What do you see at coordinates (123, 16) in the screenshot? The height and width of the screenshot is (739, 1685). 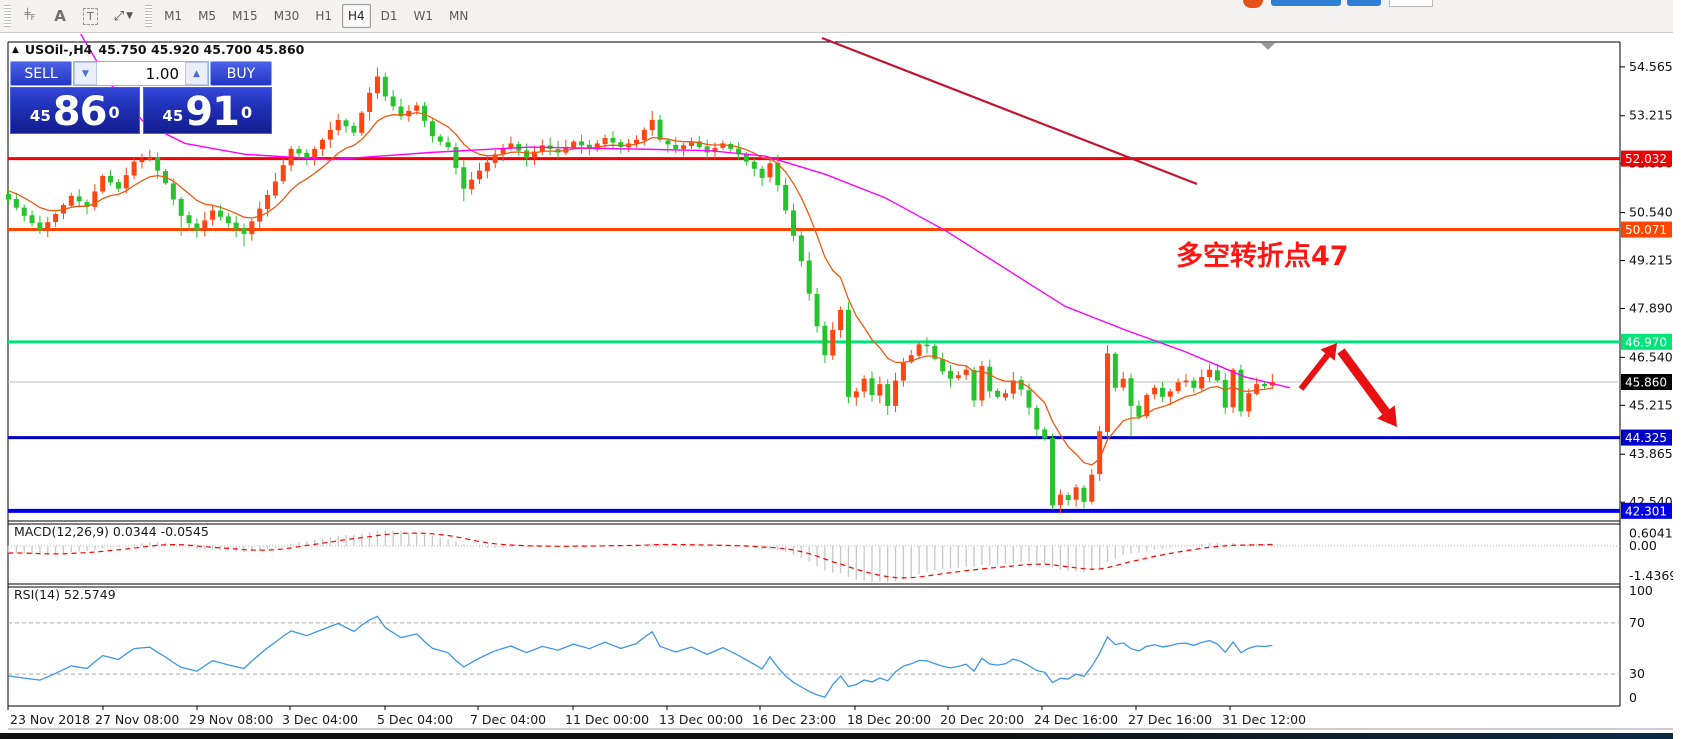 I see `shapes-tool-icon: ⤢ ▼` at bounding box center [123, 16].